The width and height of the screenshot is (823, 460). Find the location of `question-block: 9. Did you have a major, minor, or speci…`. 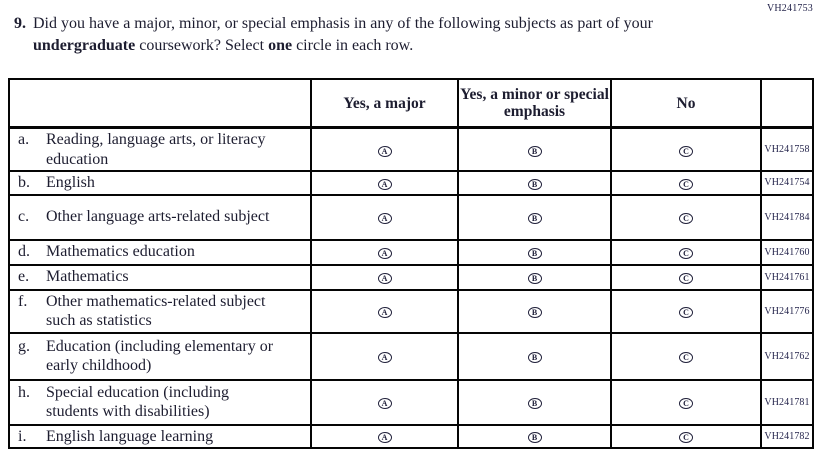

question-block: 9. Did you have a major, minor, or speci… is located at coordinates (343, 35).